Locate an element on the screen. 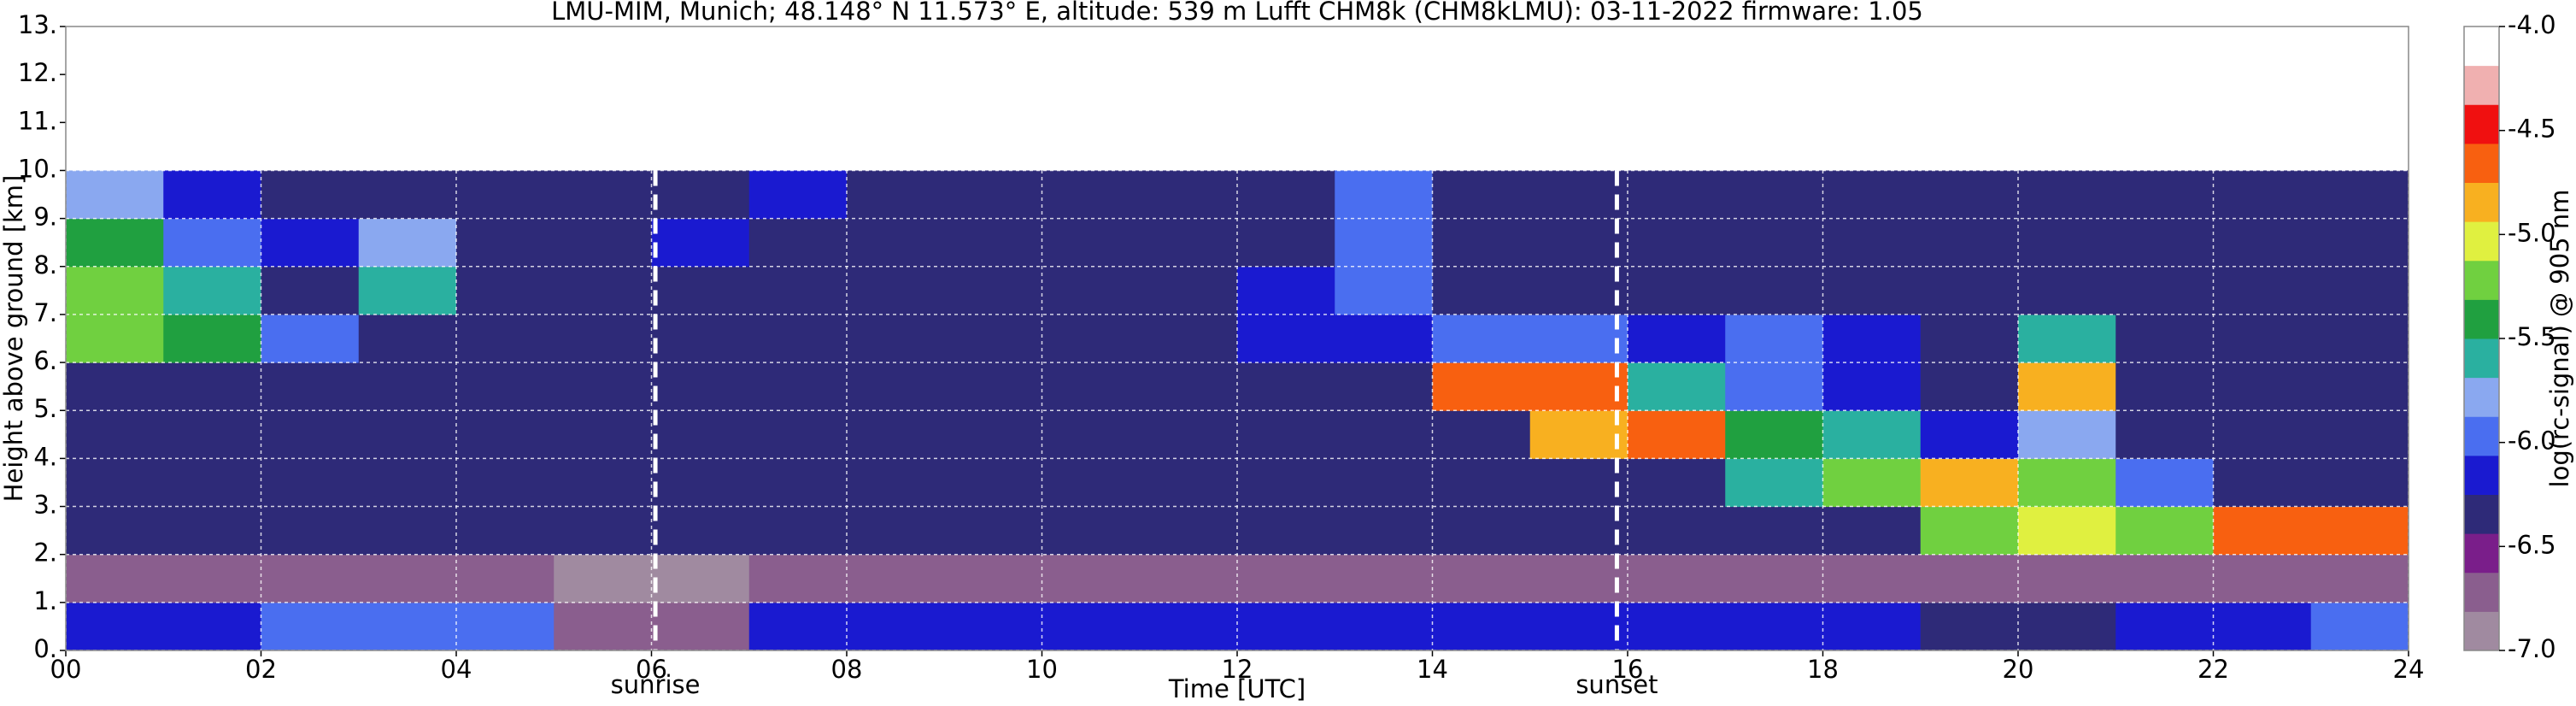 Image resolution: width=2576 pixels, height=706 pixels. colorbar-tick-label: -5.0 is located at coordinates (2532, 232).